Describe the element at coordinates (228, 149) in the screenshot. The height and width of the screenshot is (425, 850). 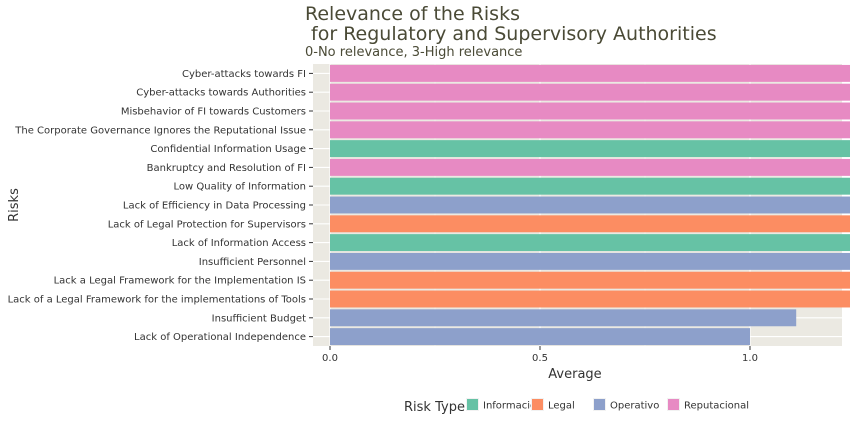
I see `y-tick-label: Confidential Information Usage` at that location.